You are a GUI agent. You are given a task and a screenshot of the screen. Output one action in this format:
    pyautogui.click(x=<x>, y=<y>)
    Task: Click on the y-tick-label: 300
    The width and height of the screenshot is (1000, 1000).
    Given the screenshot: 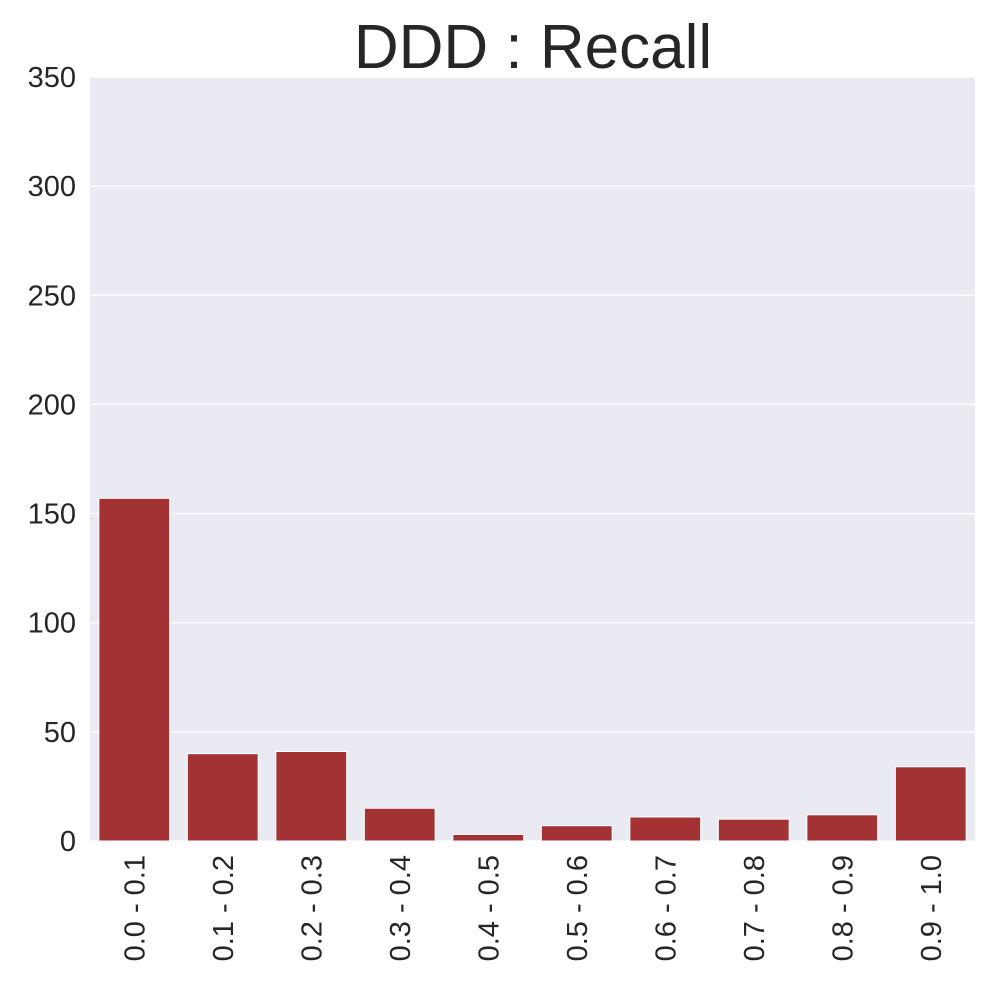 What is the action you would take?
    pyautogui.click(x=52, y=187)
    